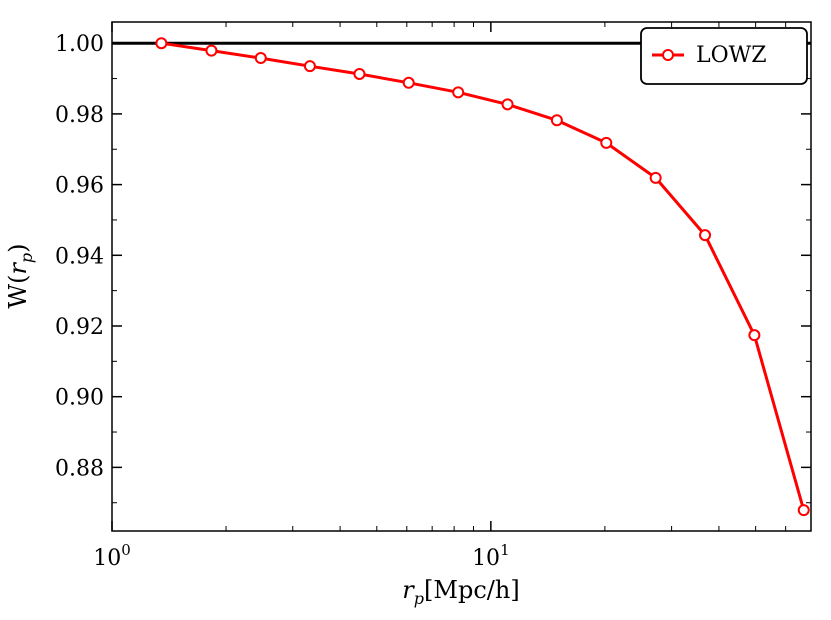  I want to click on legend-marker, so click(668, 55).